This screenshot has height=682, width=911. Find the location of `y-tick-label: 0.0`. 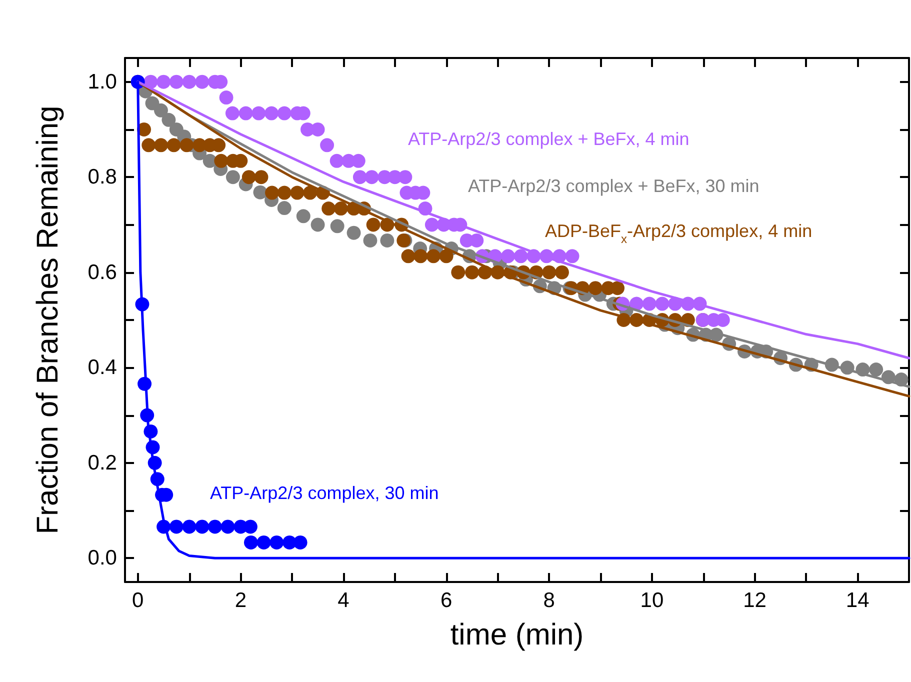

y-tick-label: 0.0 is located at coordinates (102, 558).